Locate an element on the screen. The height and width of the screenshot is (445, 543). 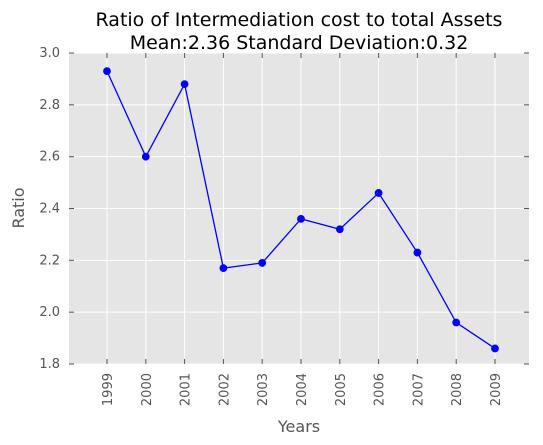
x-tick-label: 1999 is located at coordinates (108, 389).